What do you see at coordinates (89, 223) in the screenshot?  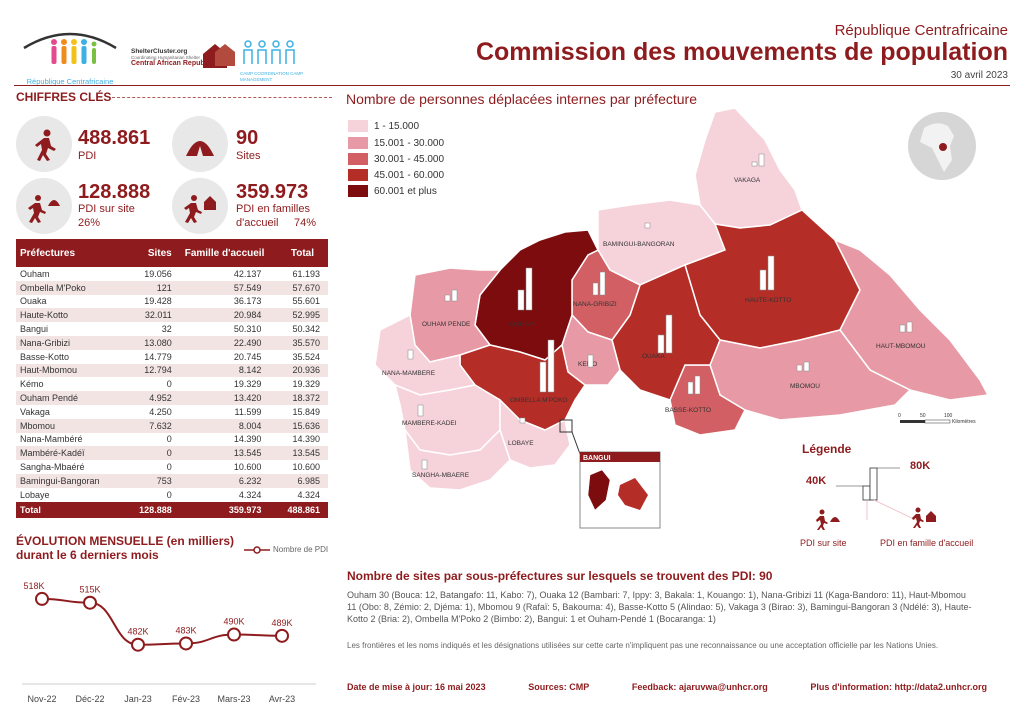 I see `idp-sites-percent: 26%` at bounding box center [89, 223].